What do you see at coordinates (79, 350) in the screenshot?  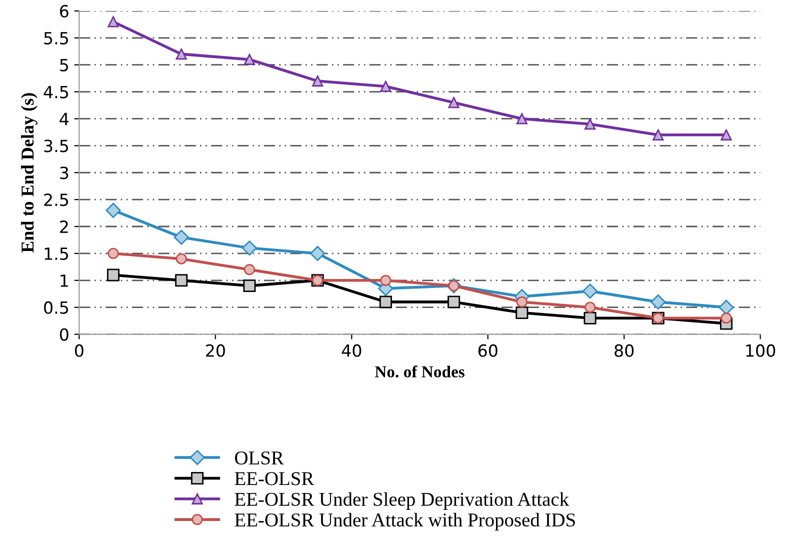 I see `x-tick-label: 0` at bounding box center [79, 350].